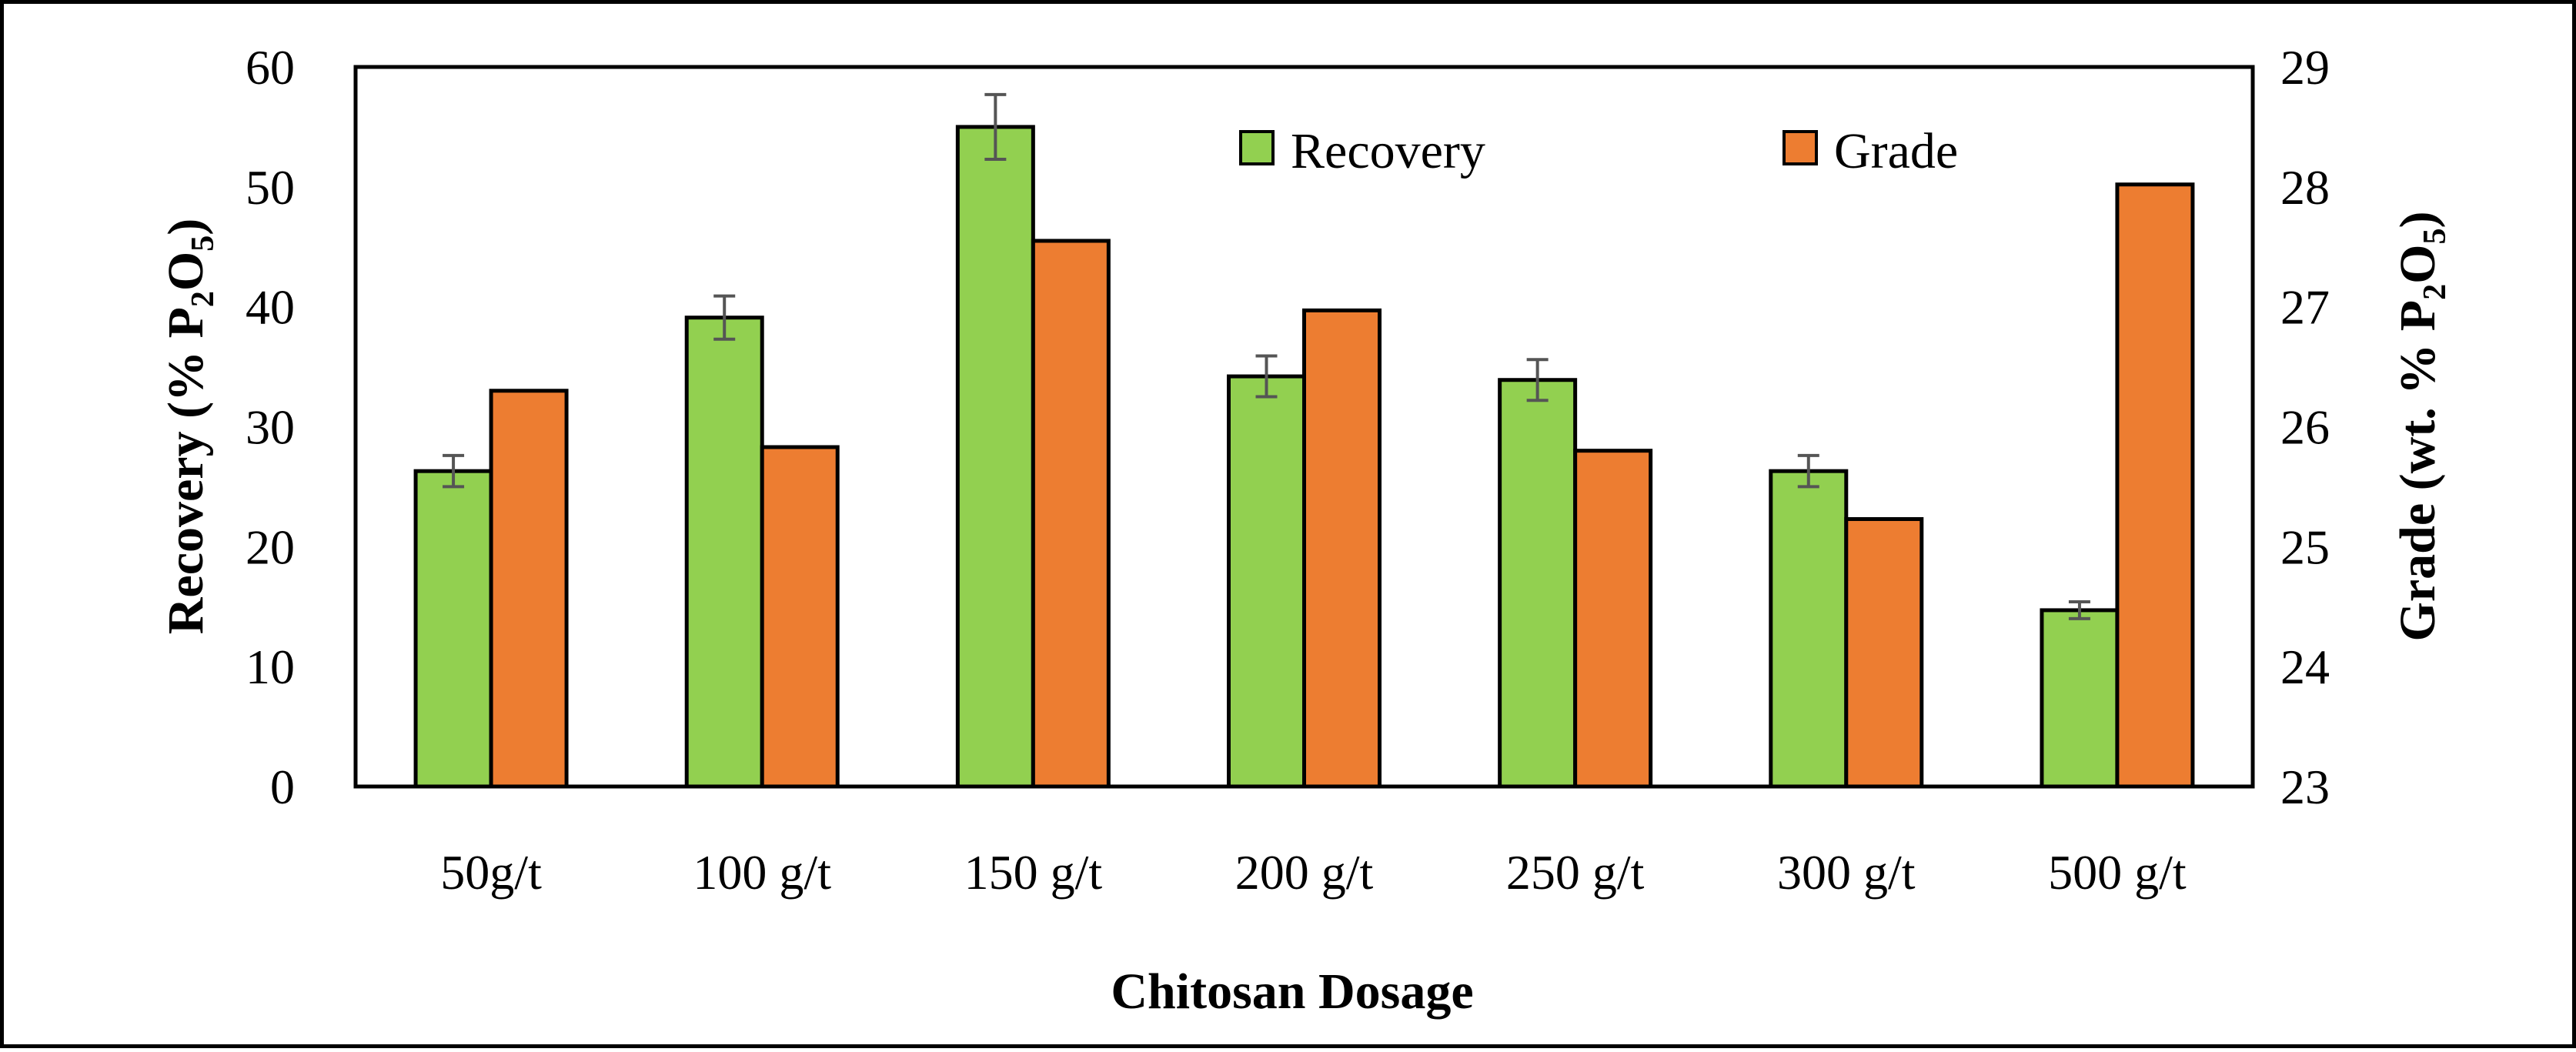 The image size is (2576, 1052). Describe the element at coordinates (270, 187) in the screenshot. I see `y-tick-label: 50` at that location.